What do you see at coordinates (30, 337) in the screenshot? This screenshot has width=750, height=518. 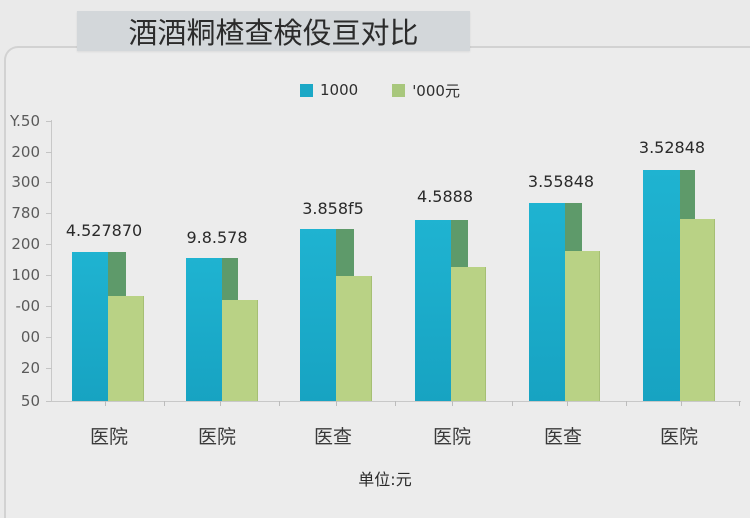 I see `y-tick-label: 00` at bounding box center [30, 337].